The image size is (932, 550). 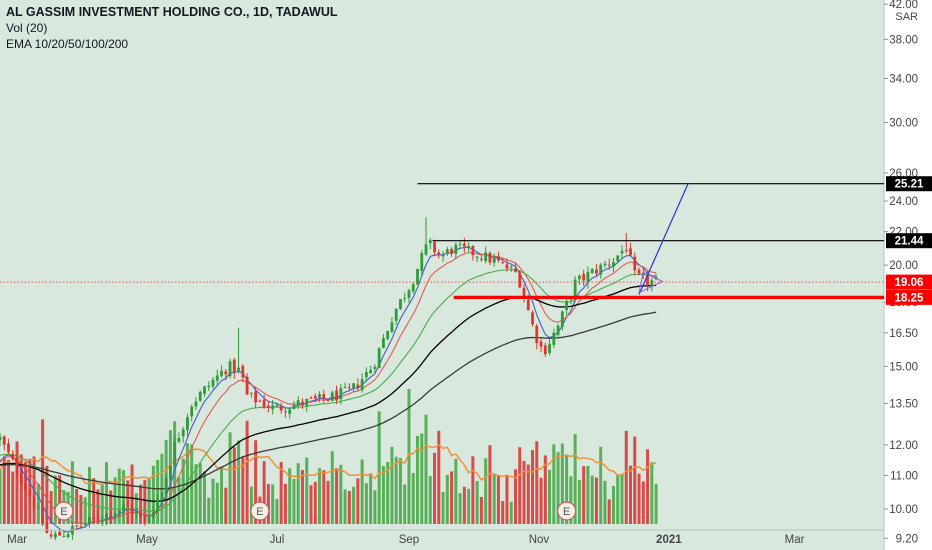 What do you see at coordinates (67, 44) in the screenshot?
I see `legend-ema: EMA 10/20/50/100/200` at bounding box center [67, 44].